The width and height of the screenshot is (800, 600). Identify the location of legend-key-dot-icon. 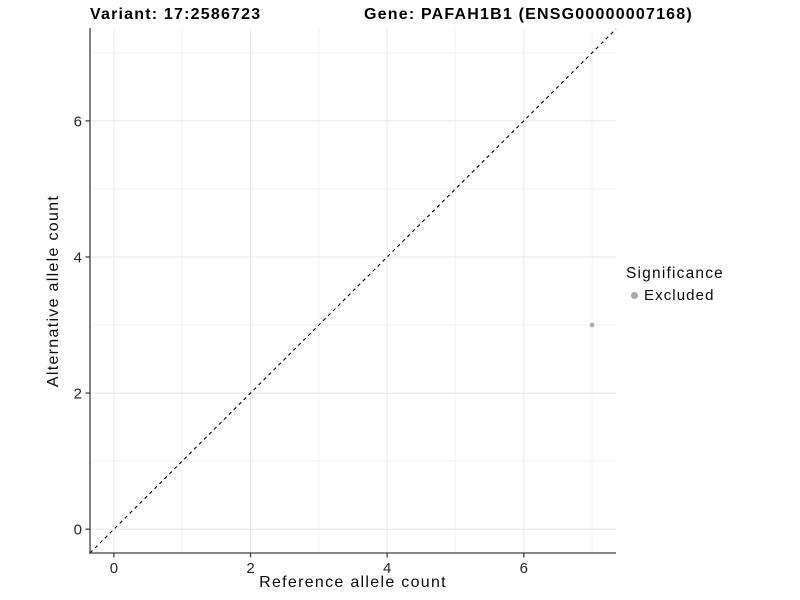
(634, 295).